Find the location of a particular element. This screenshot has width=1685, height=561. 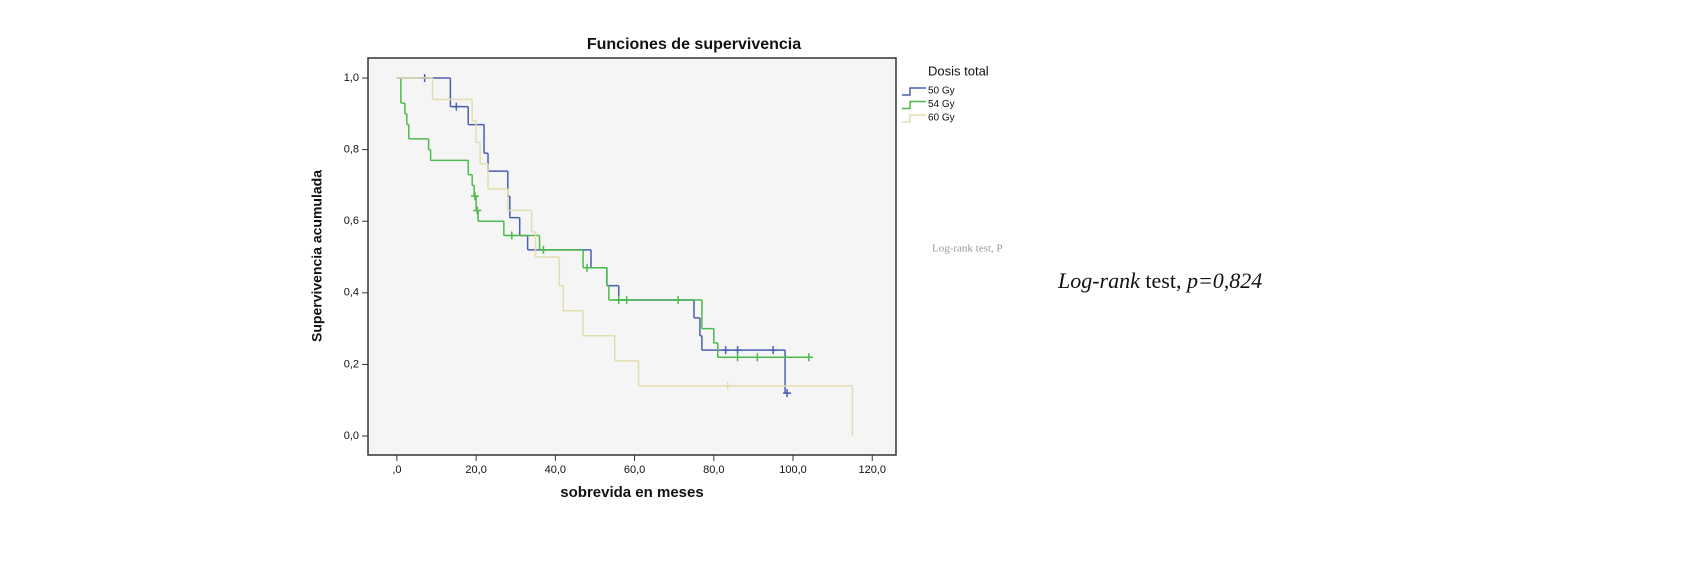

note-part: p=0,824 is located at coordinates (1223, 280).